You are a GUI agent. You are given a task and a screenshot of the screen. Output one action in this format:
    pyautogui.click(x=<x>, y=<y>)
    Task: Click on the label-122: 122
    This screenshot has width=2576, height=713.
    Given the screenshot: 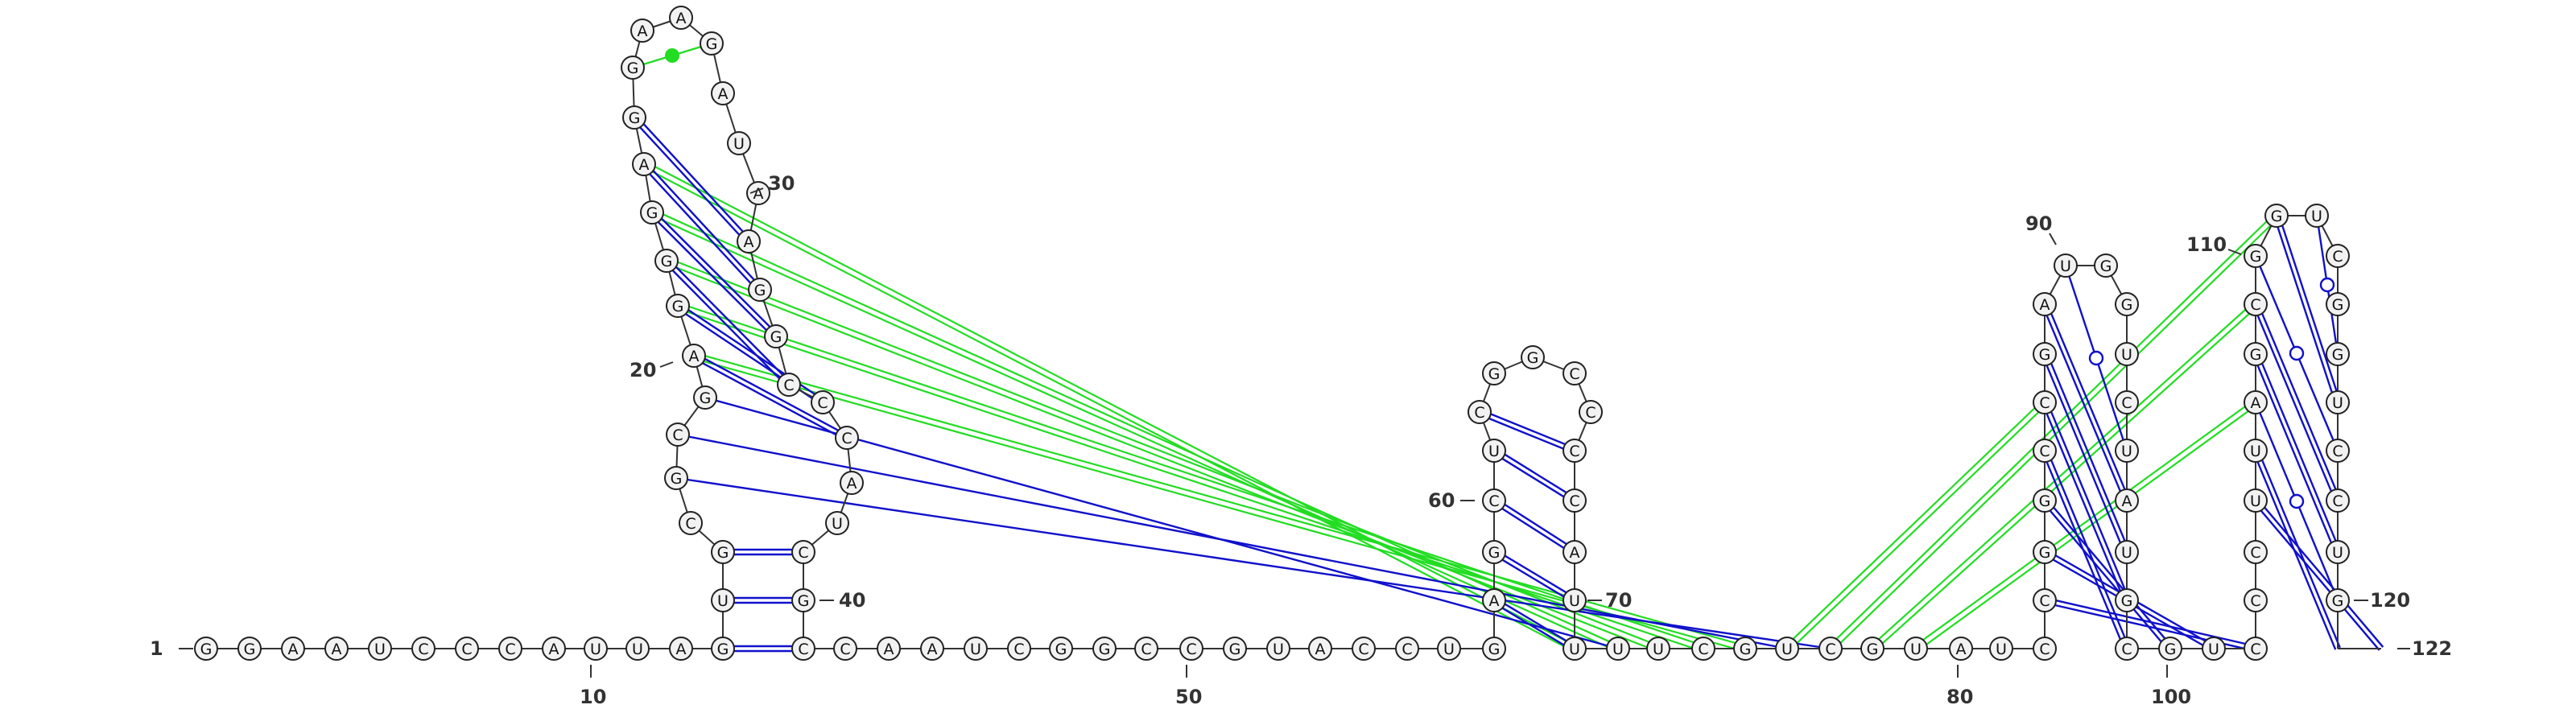 What is the action you would take?
    pyautogui.click(x=2432, y=648)
    